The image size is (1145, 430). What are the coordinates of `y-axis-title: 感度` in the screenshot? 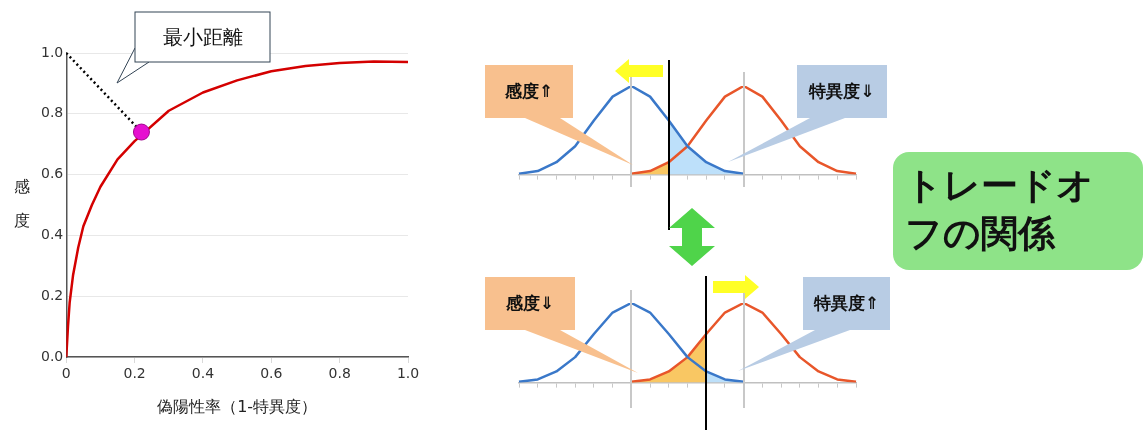 It's located at (22, 204).